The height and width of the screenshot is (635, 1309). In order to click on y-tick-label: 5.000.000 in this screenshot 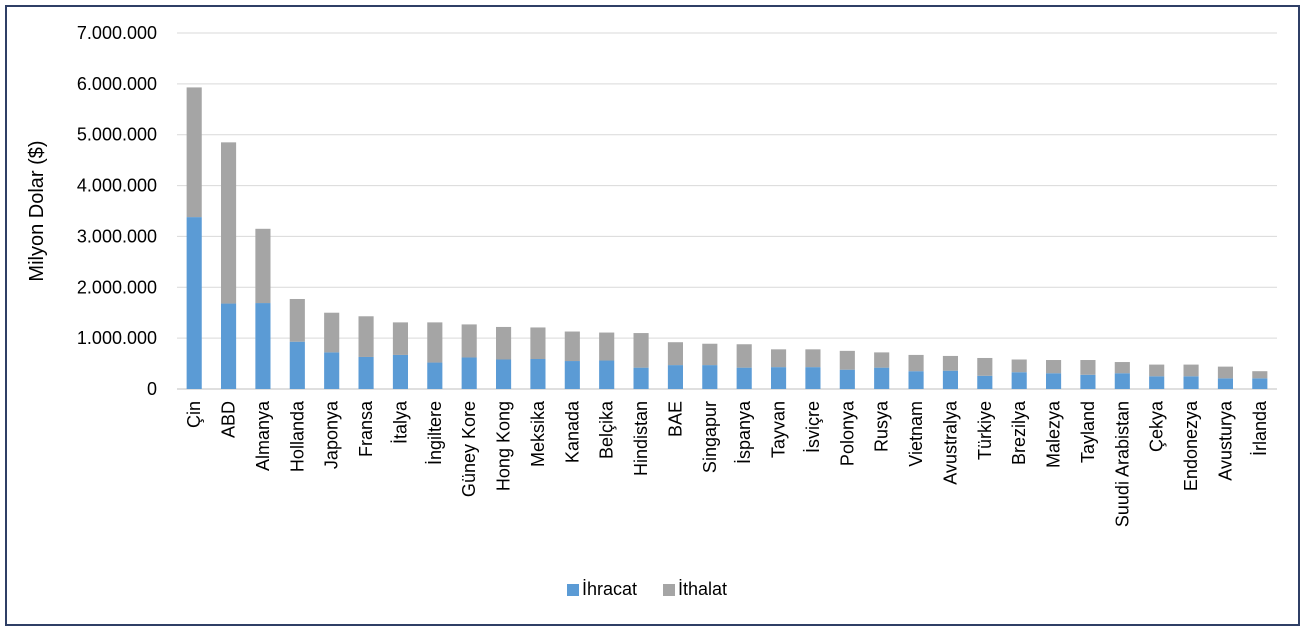, I will do `click(117, 135)`.